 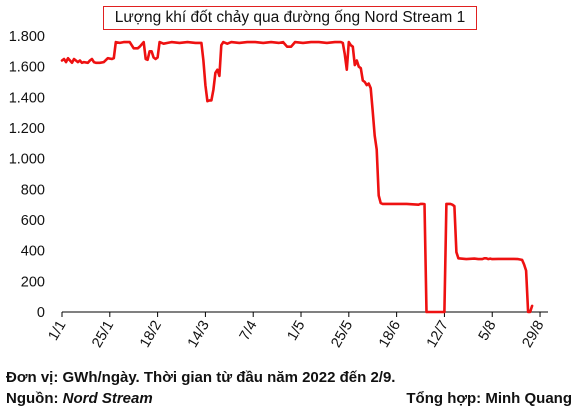 I want to click on y-tick-label: 1.000, so click(x=27, y=160).